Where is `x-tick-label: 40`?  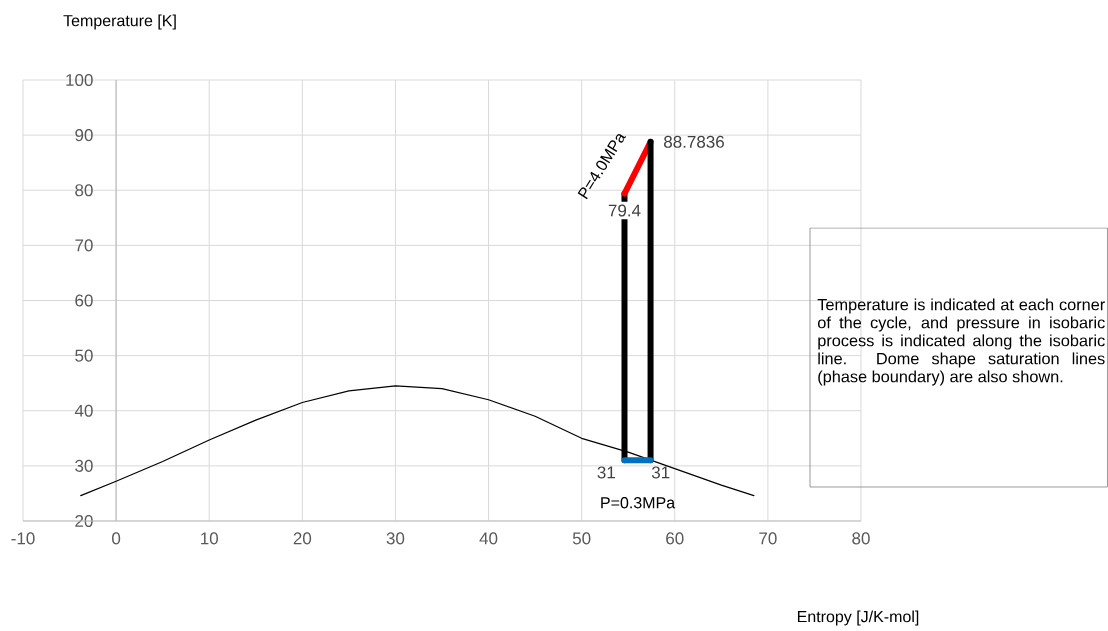 x-tick-label: 40 is located at coordinates (488, 538).